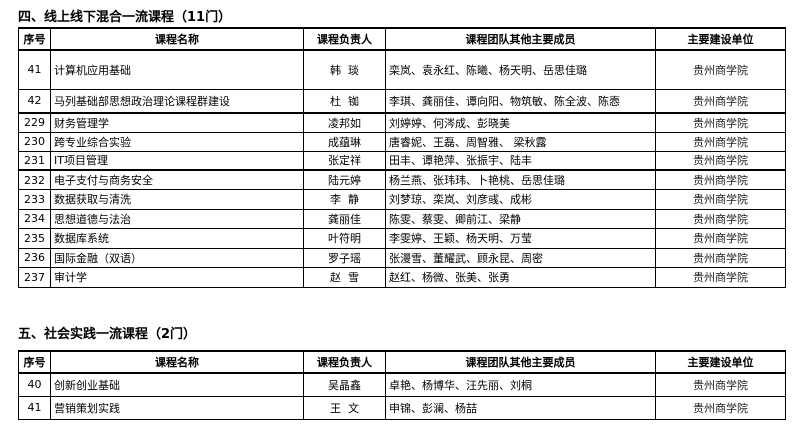  I want to click on table-cell: 叶符明, so click(344, 238).